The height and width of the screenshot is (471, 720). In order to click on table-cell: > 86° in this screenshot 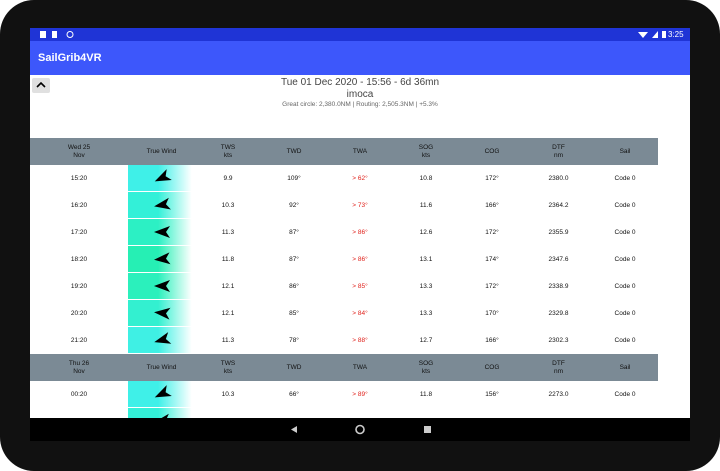, I will do `click(360, 232)`.